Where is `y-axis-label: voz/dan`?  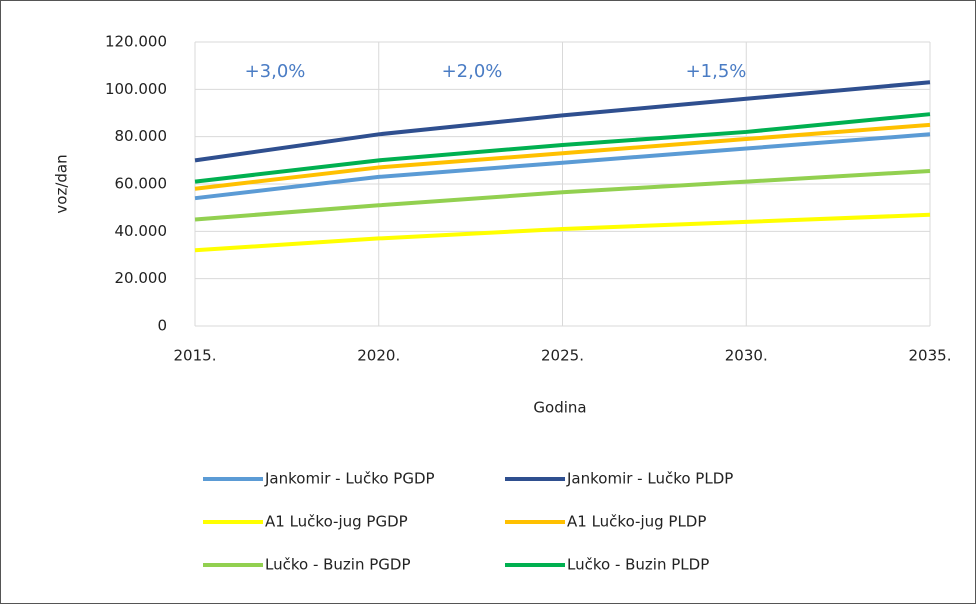 y-axis-label: voz/dan is located at coordinates (62, 183).